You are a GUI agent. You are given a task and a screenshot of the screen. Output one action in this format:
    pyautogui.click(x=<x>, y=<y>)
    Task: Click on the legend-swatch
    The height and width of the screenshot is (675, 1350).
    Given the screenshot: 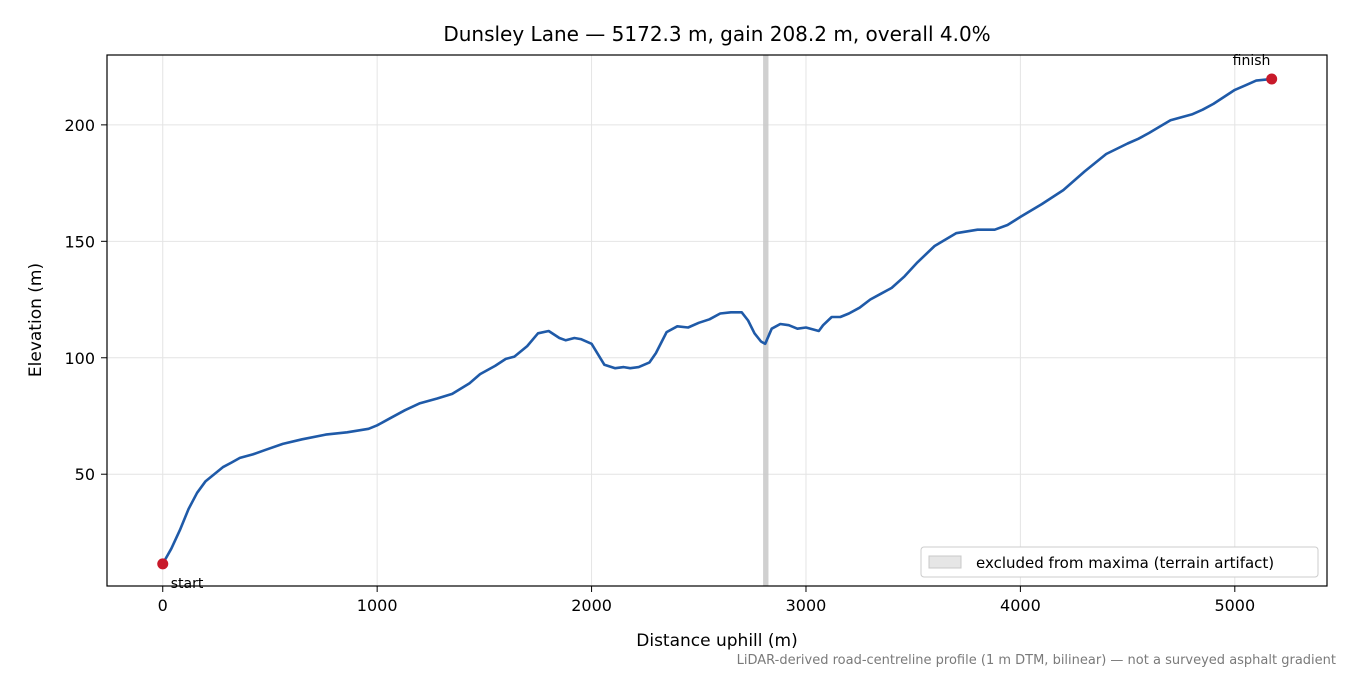 What is the action you would take?
    pyautogui.click(x=945, y=562)
    